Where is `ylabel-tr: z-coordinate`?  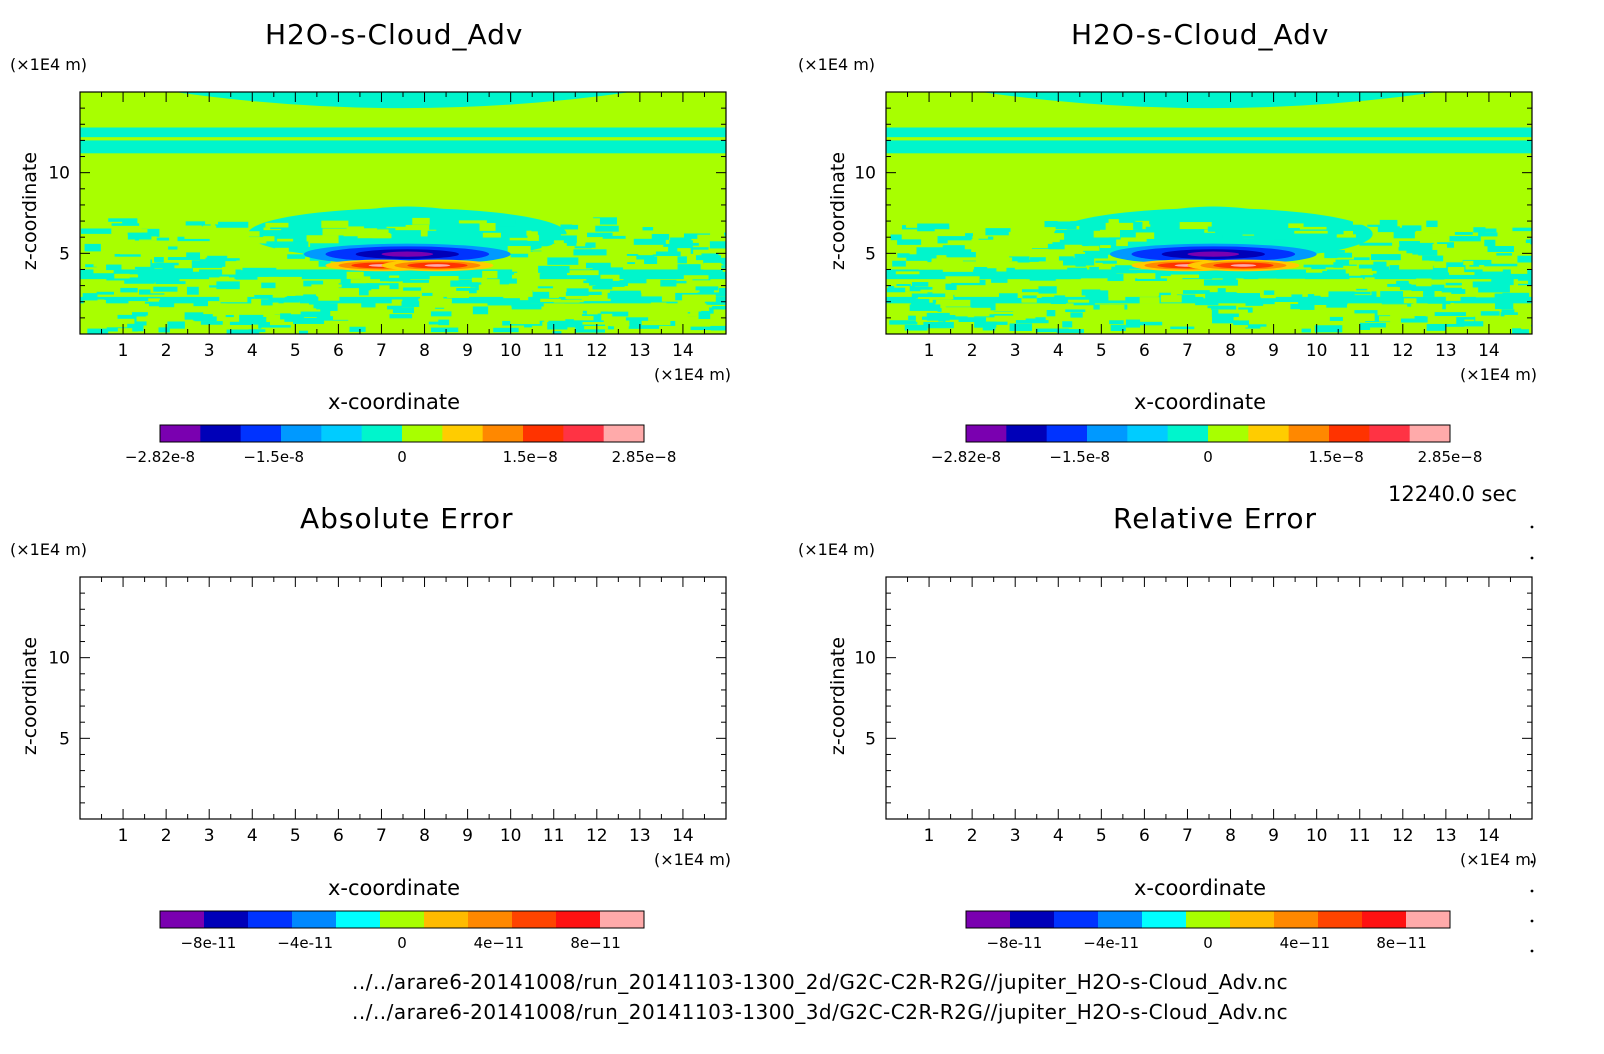
ylabel-tr: z-coordinate is located at coordinates (838, 211).